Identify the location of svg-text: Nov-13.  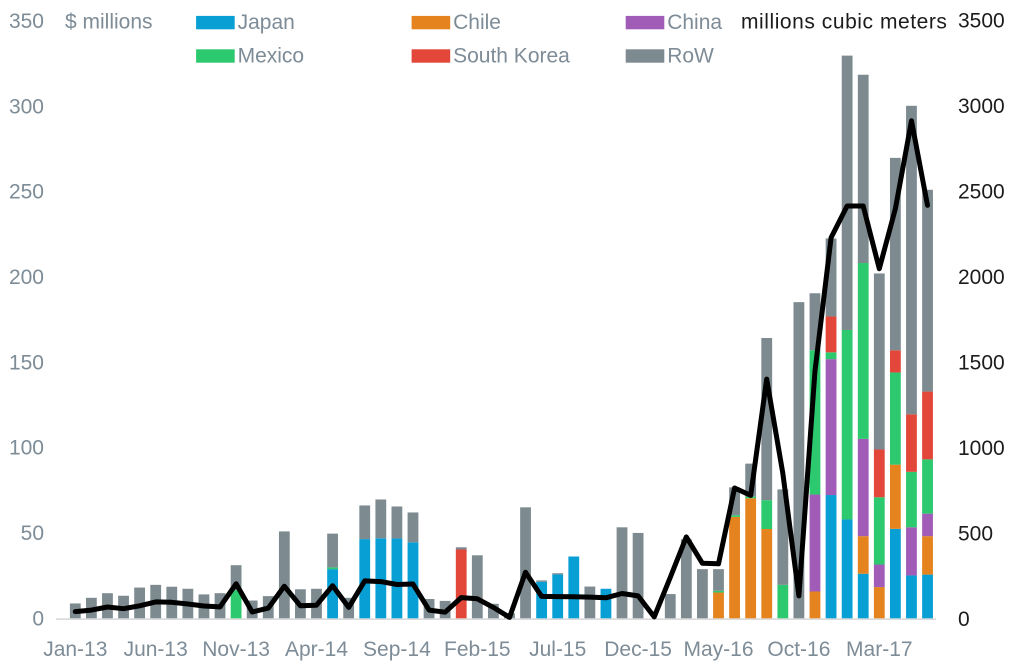
(236, 649).